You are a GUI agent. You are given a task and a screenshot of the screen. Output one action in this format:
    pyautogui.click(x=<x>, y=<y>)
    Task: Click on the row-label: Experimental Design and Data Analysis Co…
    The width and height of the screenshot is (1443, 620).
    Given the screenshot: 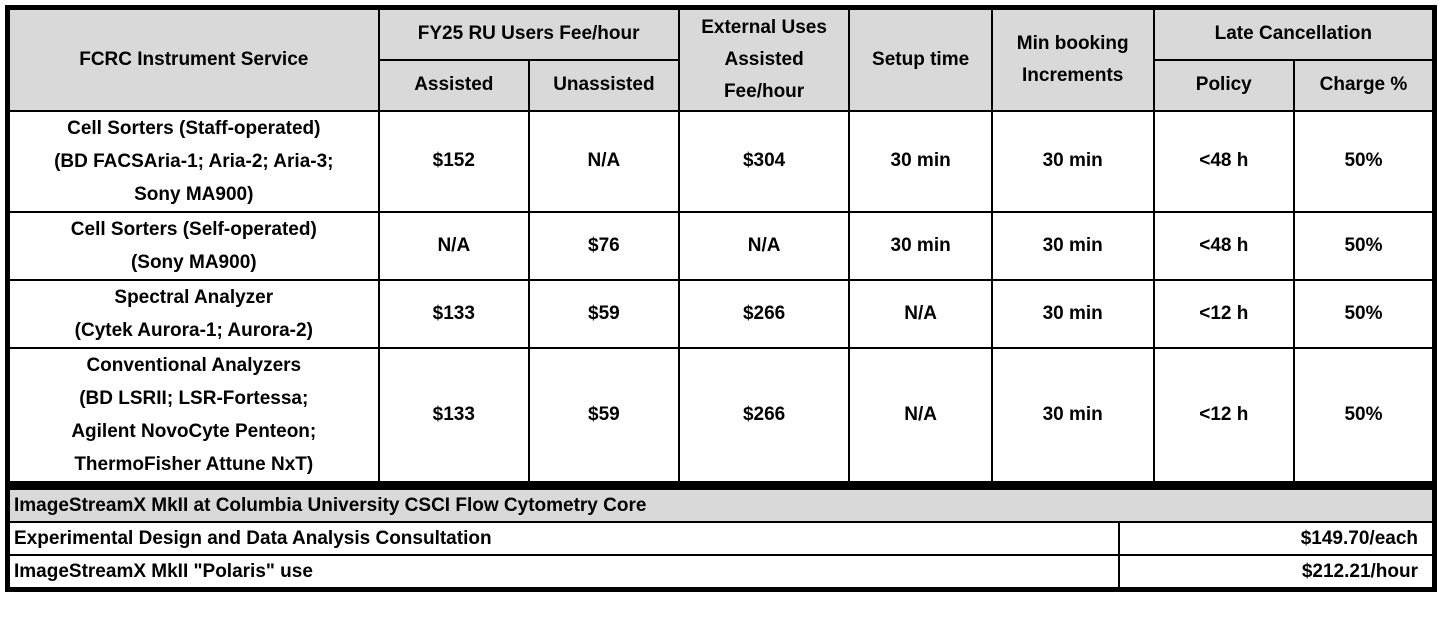 What is the action you would take?
    pyautogui.click(x=563, y=538)
    